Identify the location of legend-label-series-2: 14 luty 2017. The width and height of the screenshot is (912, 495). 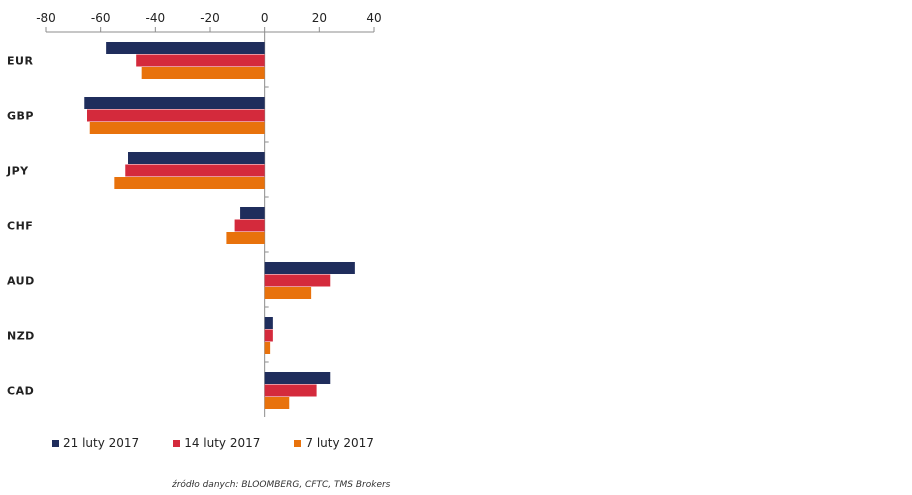
(222, 443).